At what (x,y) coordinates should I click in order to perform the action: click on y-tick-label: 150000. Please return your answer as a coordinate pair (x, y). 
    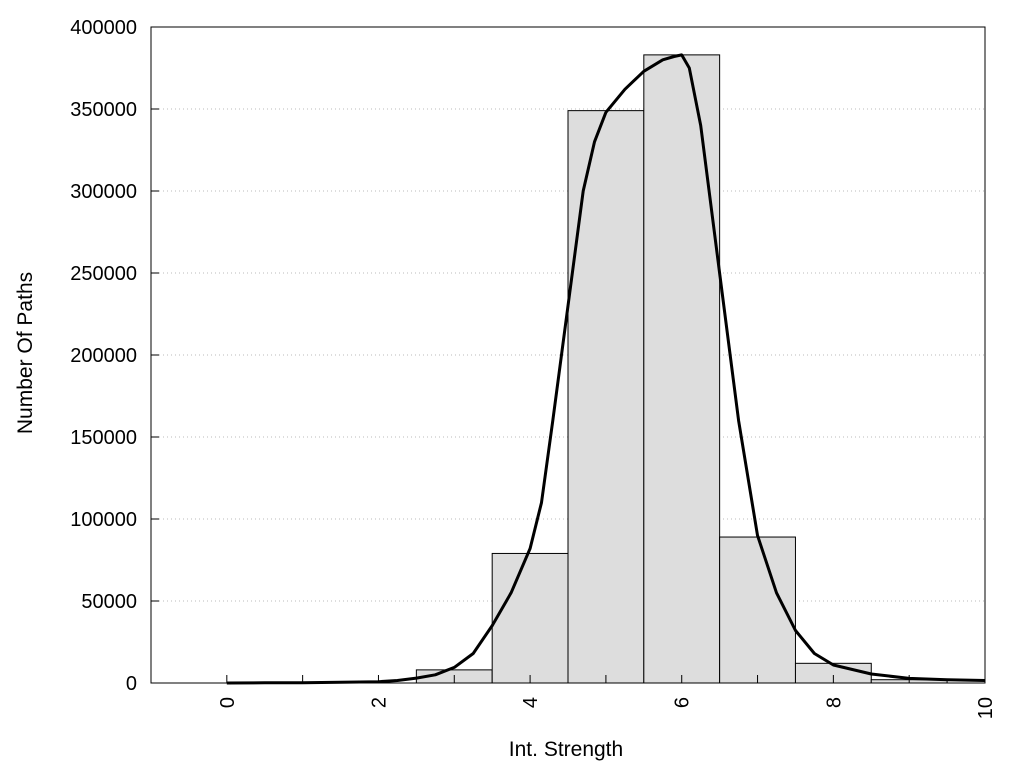
    Looking at the image, I should click on (103, 438).